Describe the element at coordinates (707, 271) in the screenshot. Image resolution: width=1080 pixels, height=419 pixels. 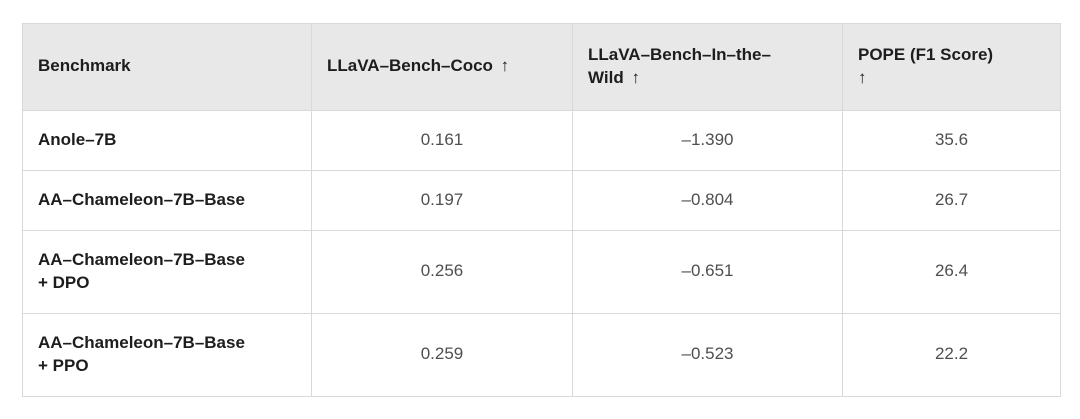
I see `value-cell-llava-bench-wild: –0.651` at that location.